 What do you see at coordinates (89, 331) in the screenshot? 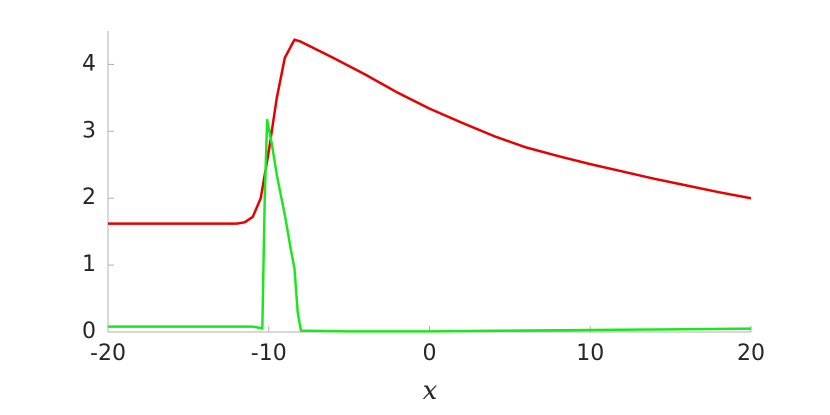
I see `y-tick-label: 0` at bounding box center [89, 331].